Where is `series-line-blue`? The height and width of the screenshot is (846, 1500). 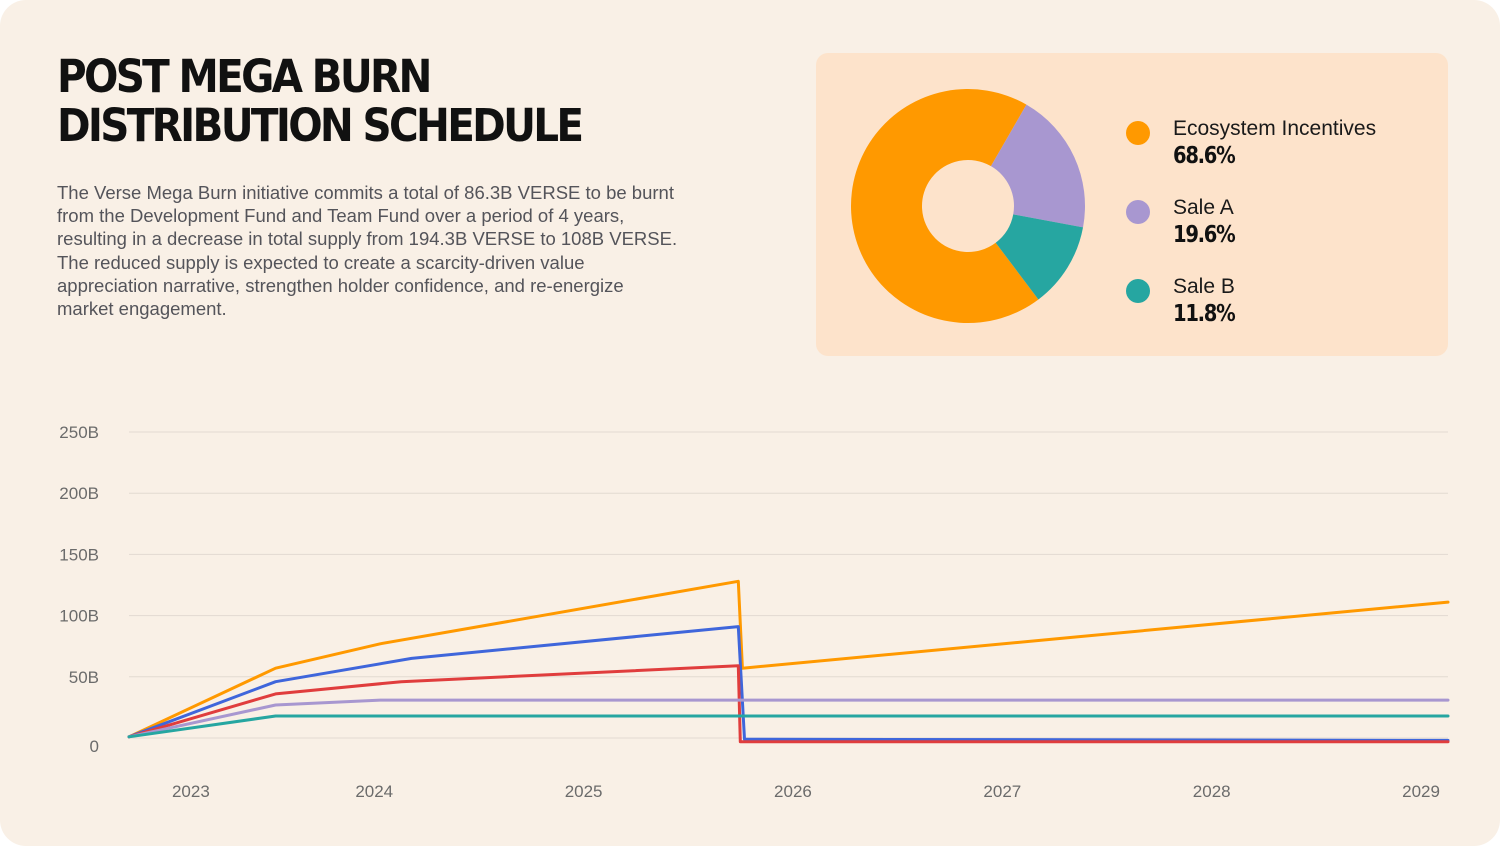
series-line-blue is located at coordinates (788, 683).